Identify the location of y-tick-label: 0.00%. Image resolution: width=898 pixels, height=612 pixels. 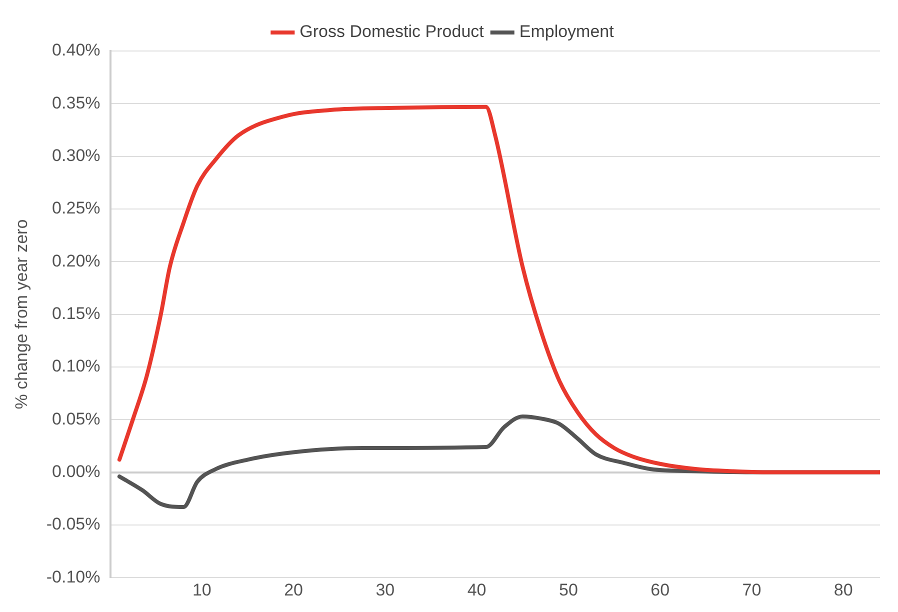
(76, 471).